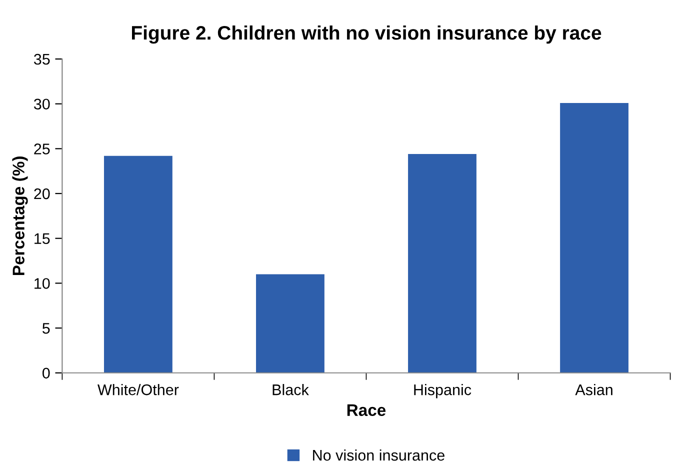  What do you see at coordinates (42, 104) in the screenshot?
I see `y-tick-label: 30` at bounding box center [42, 104].